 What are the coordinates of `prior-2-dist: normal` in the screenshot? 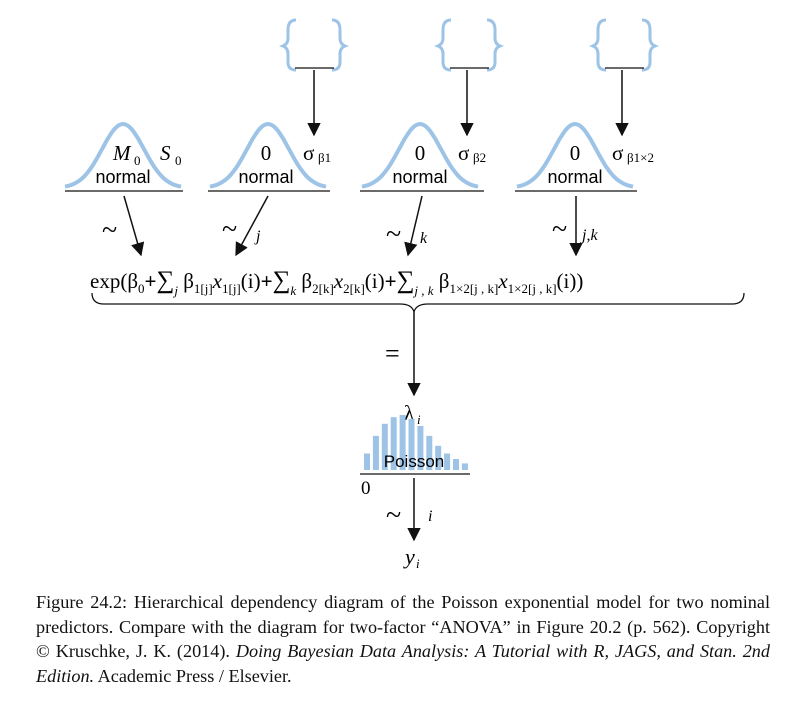 It's located at (419, 177).